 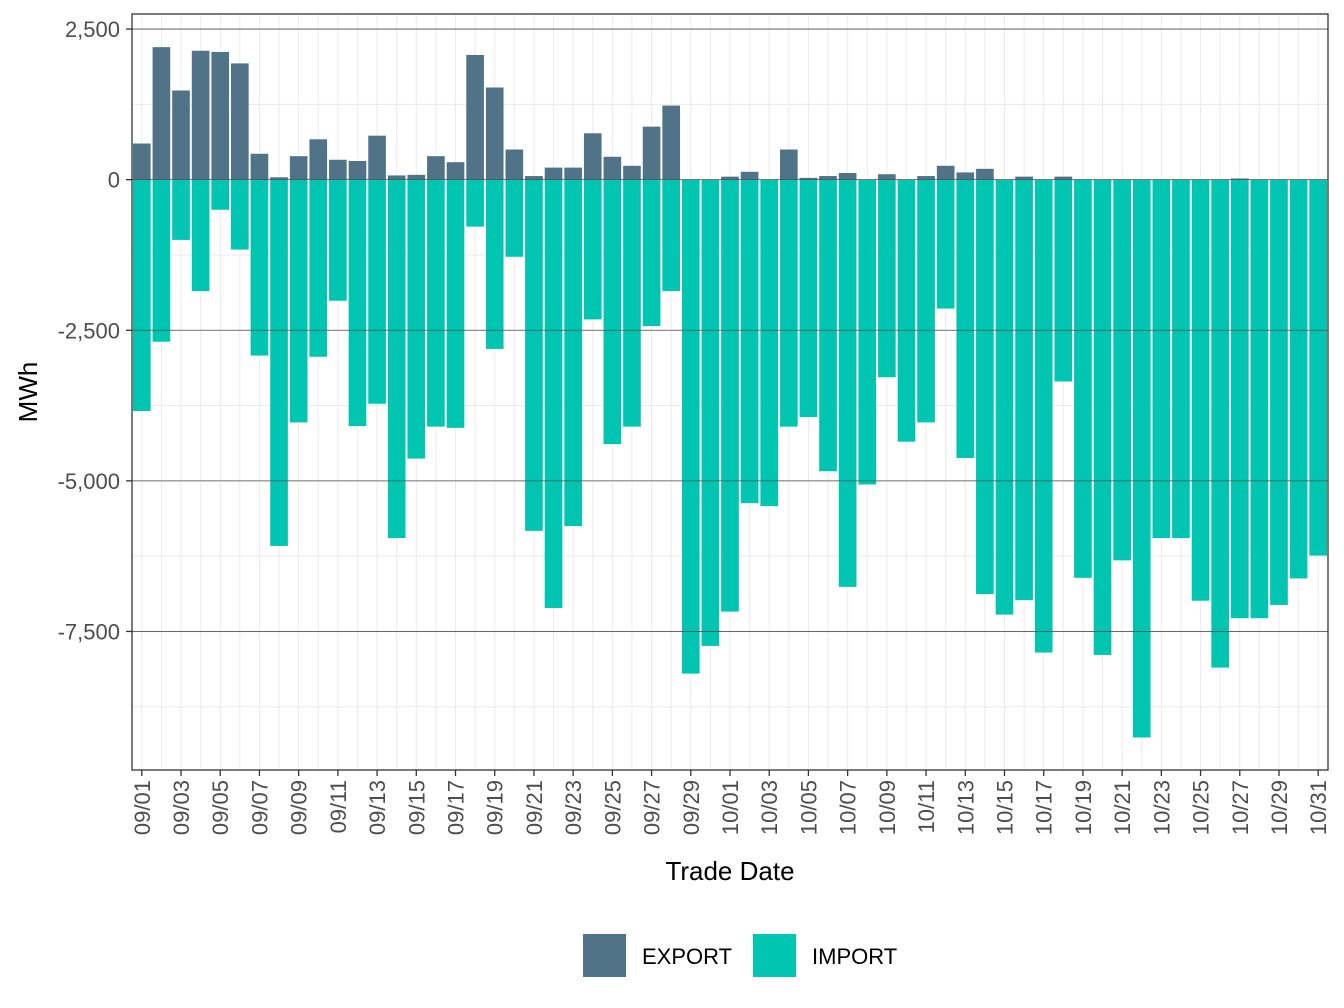 What do you see at coordinates (181, 807) in the screenshot?
I see `x-tick-label: 09/03` at bounding box center [181, 807].